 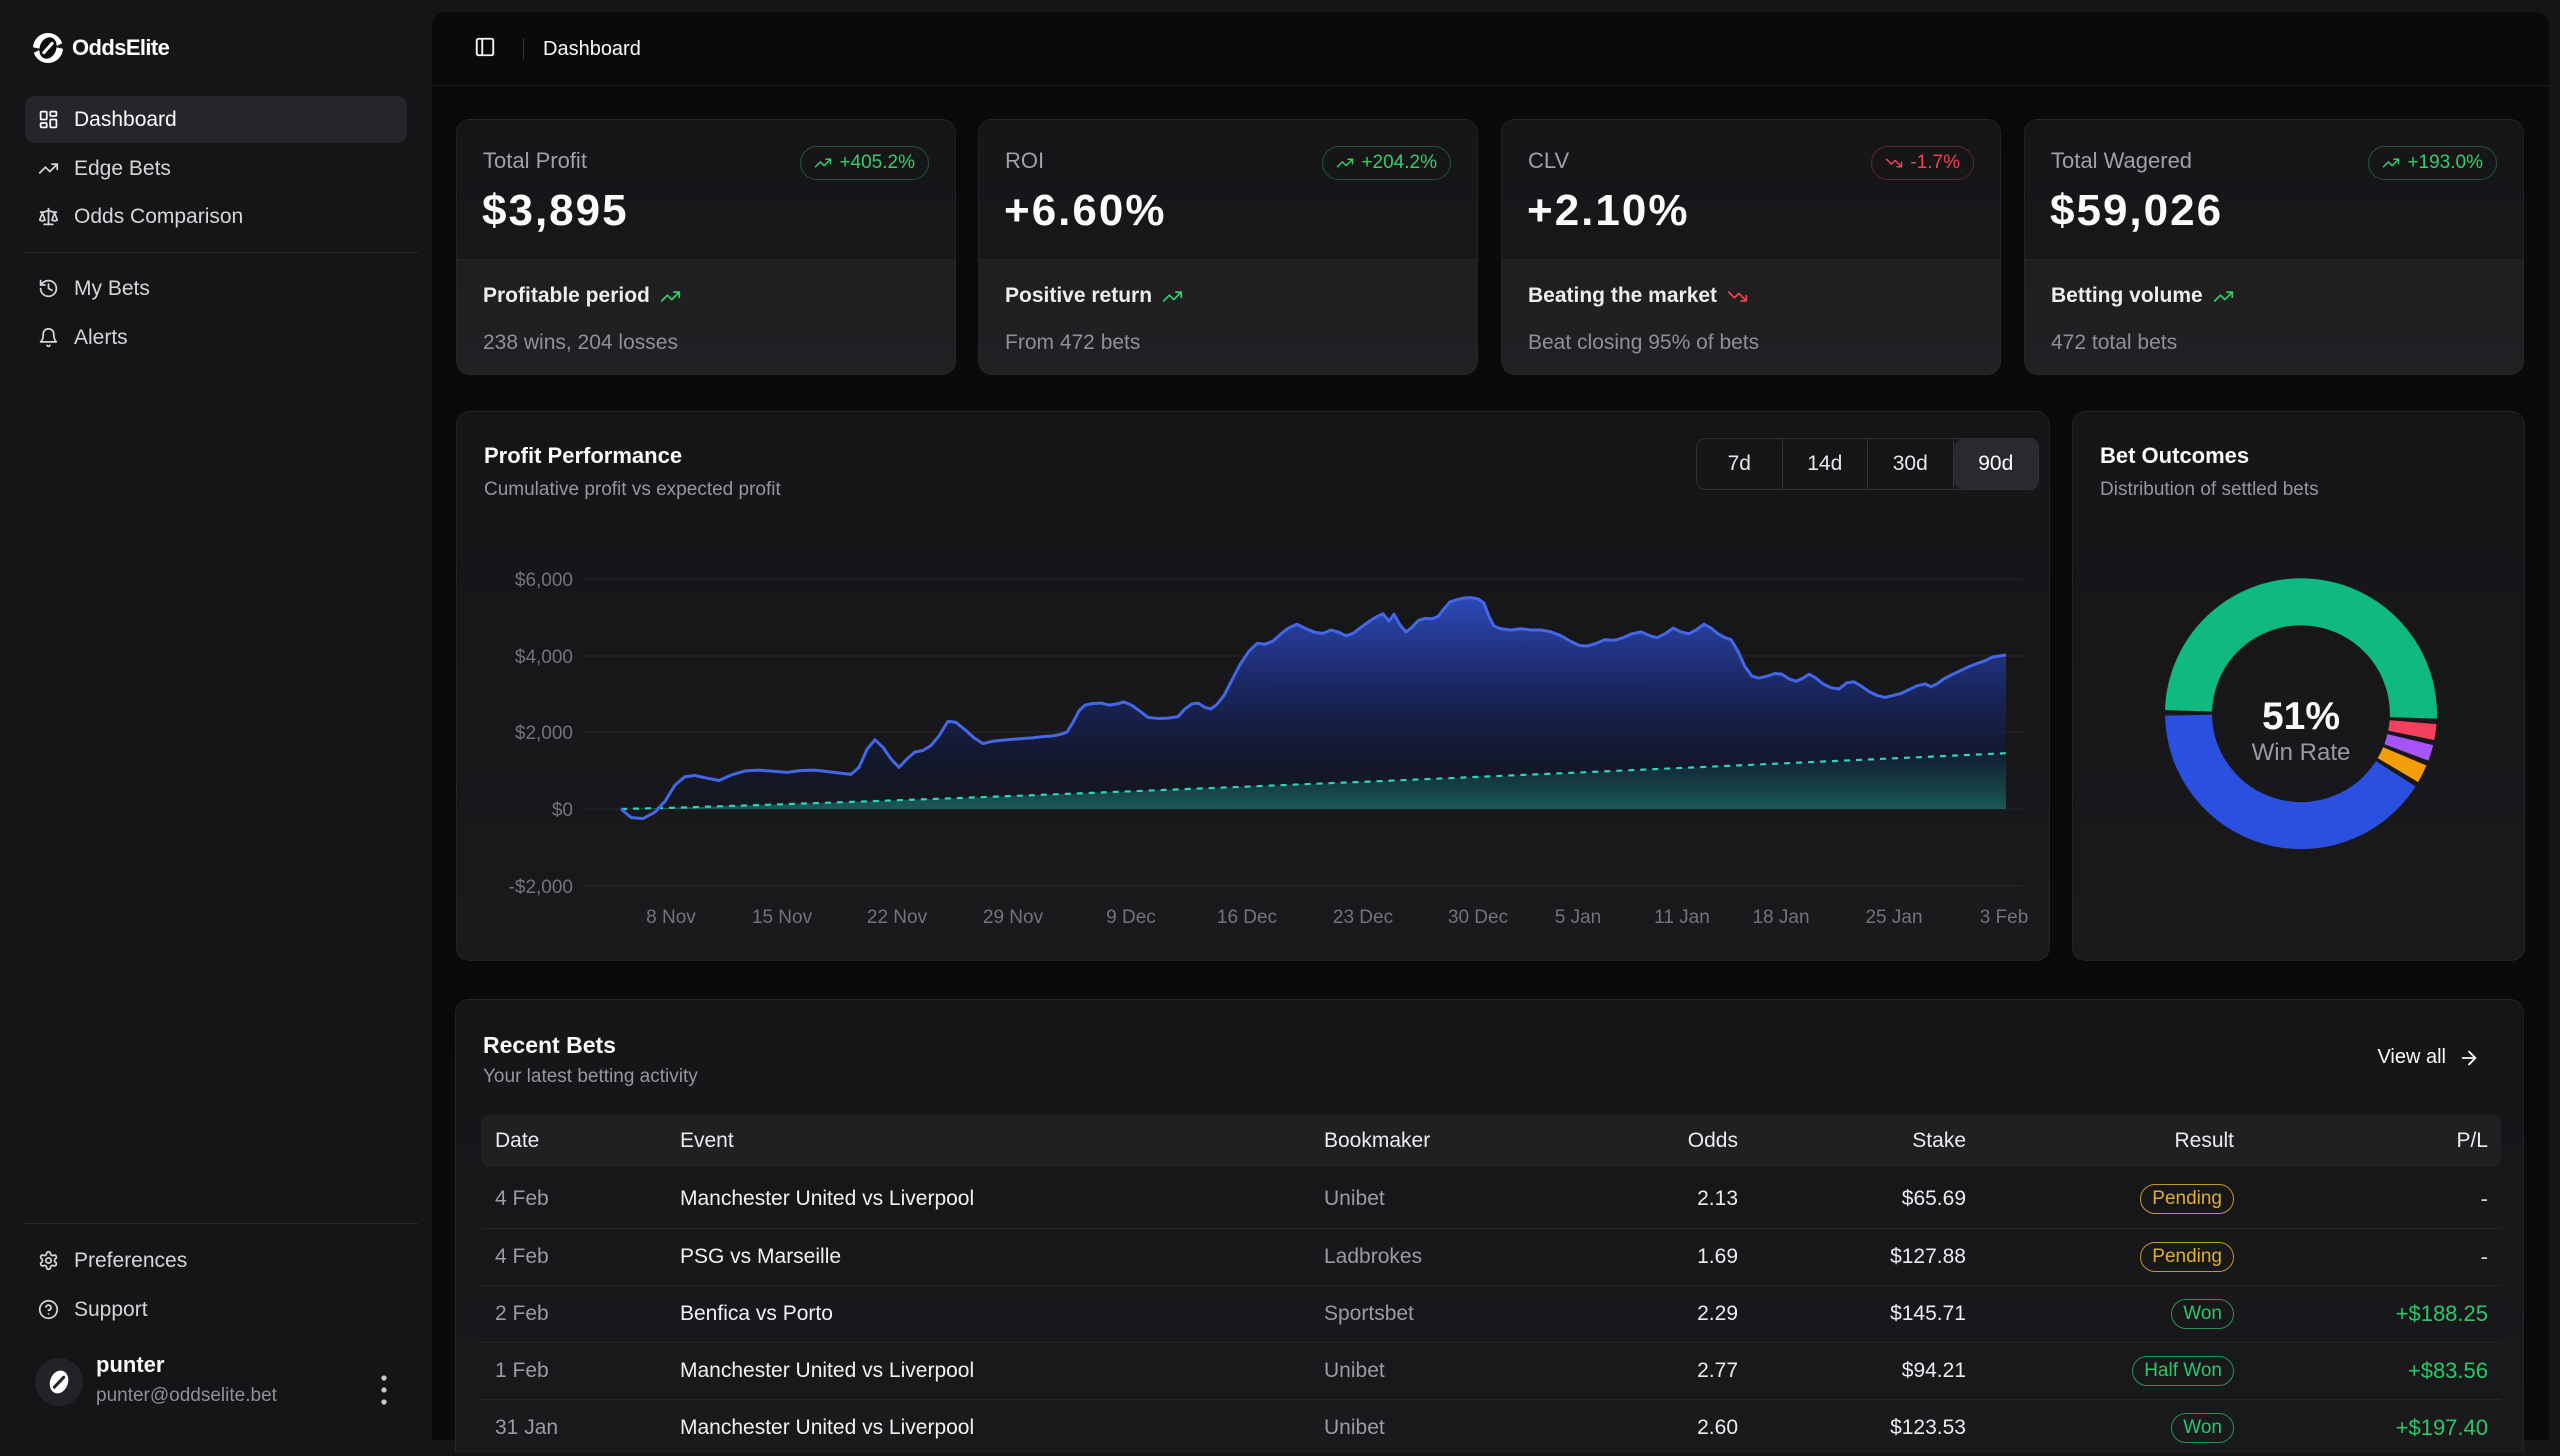 What do you see at coordinates (1131, 917) in the screenshot?
I see `svg-text: 9 Dec` at bounding box center [1131, 917].